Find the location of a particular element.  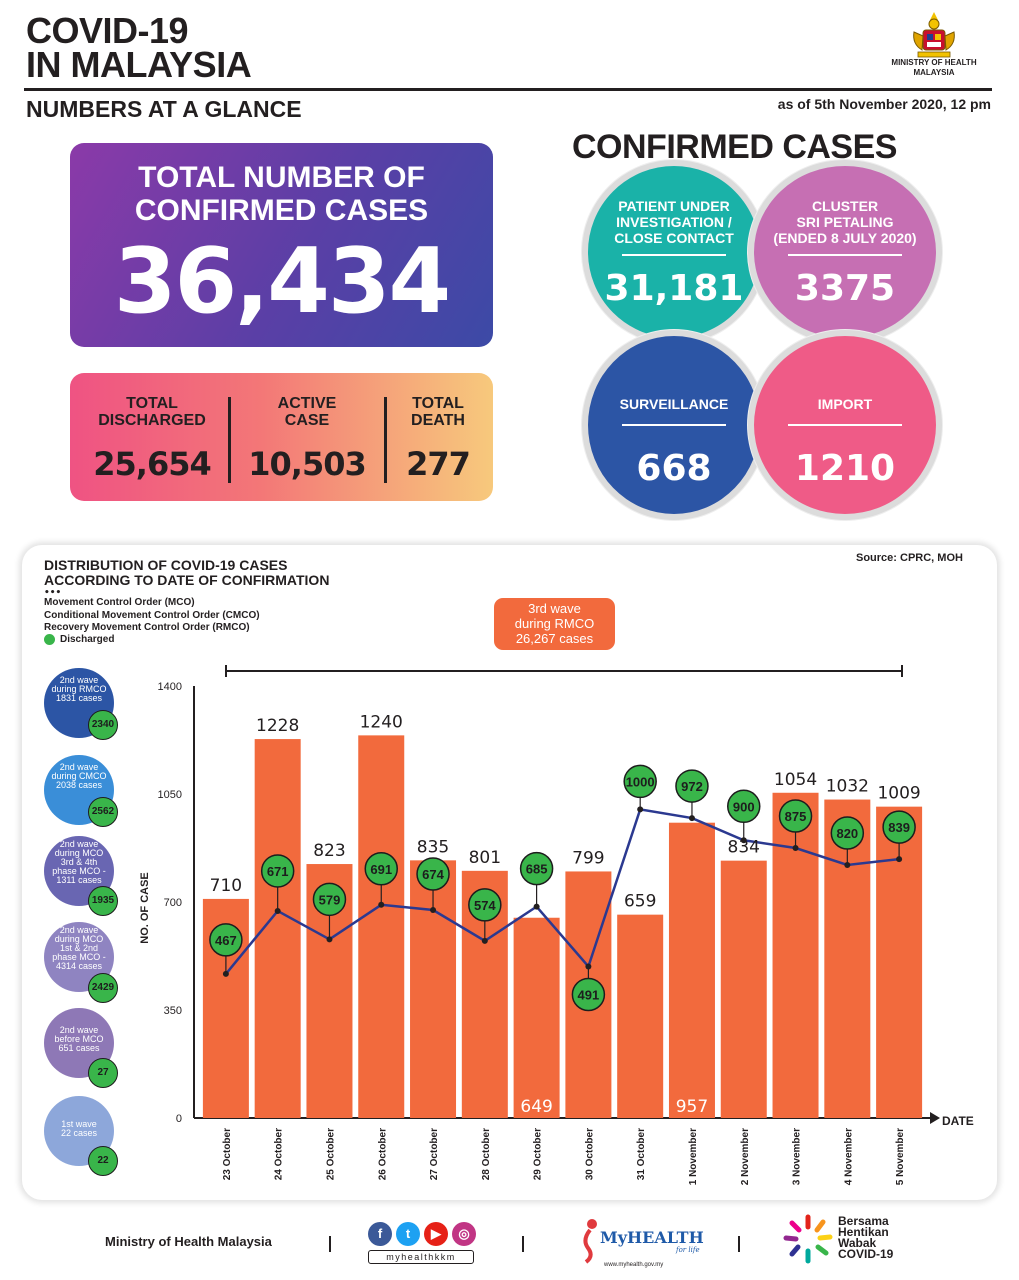

wave-label-line: 1st wave is located at coordinates (79, 1124).